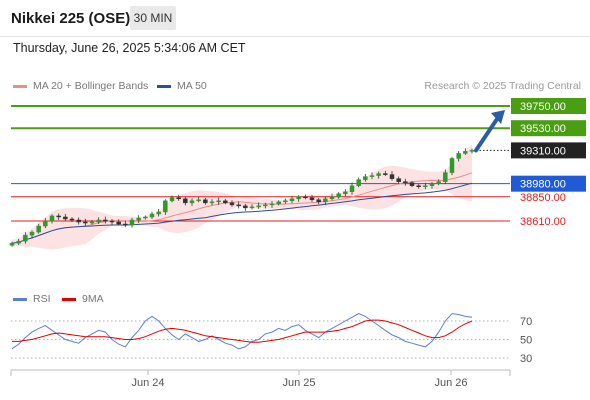  I want to click on legend-rsi-ma-label: 9MA, so click(93, 299).